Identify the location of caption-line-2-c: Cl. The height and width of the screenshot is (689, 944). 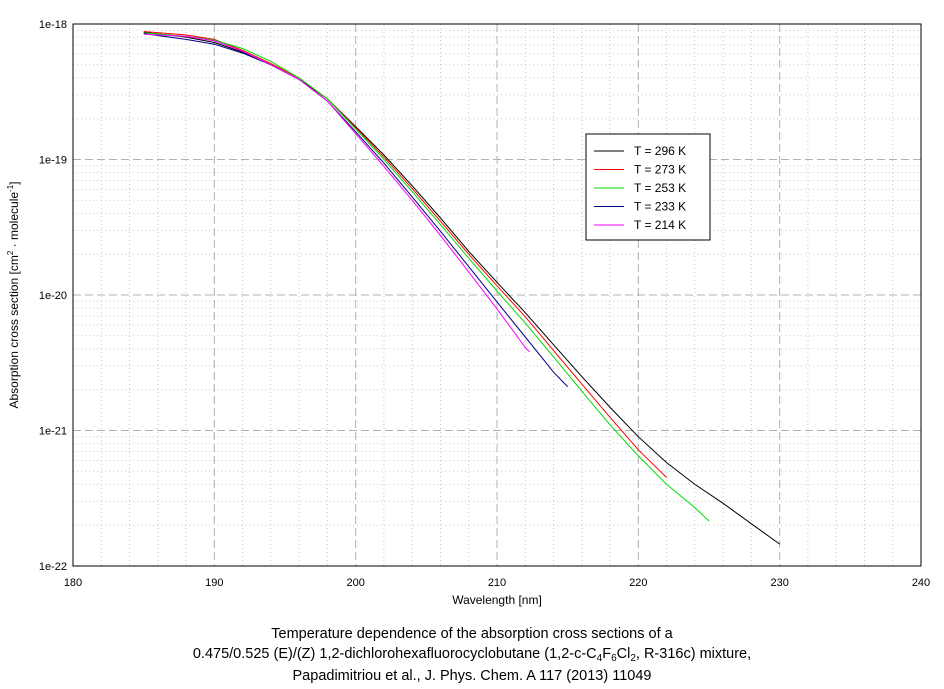
(623, 654).